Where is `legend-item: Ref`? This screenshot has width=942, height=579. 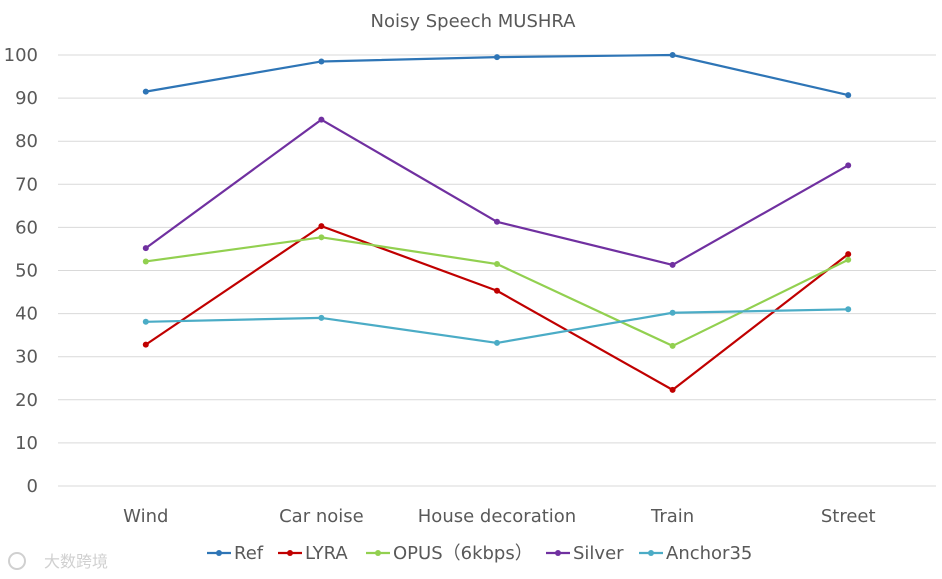
legend-item: Ref is located at coordinates (235, 553).